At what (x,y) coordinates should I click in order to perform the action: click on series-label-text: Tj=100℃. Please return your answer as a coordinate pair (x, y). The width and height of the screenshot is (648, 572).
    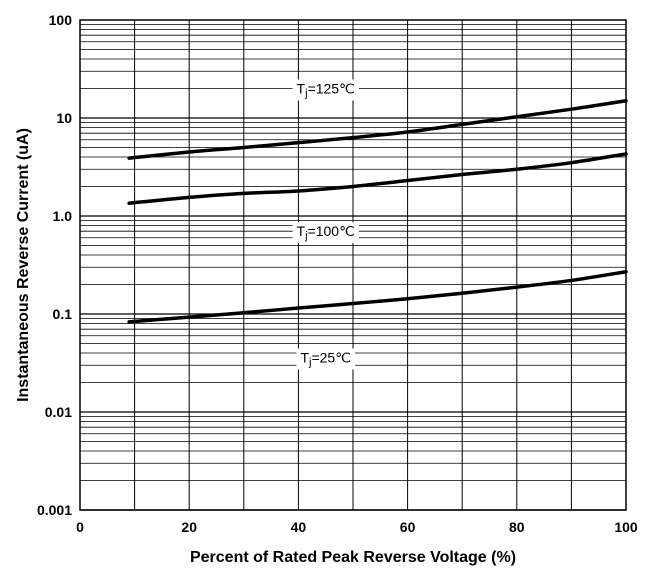
    Looking at the image, I should click on (326, 232).